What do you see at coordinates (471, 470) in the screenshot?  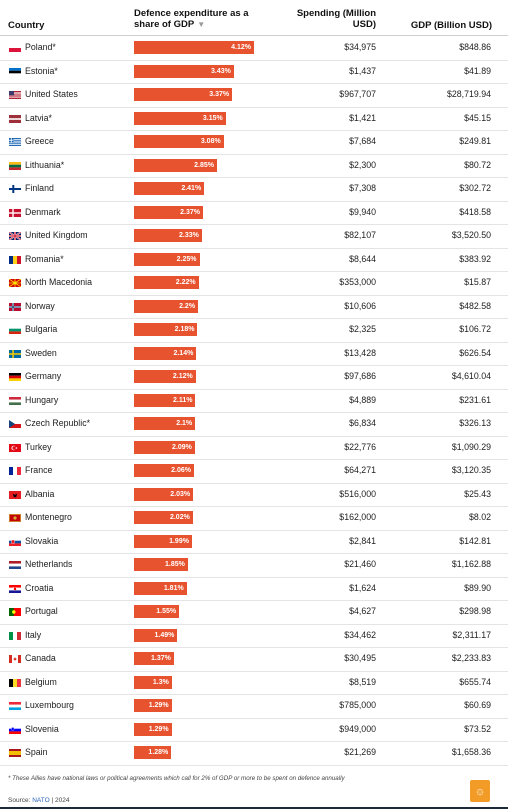 I see `gdp-value: $3,120.35` at bounding box center [471, 470].